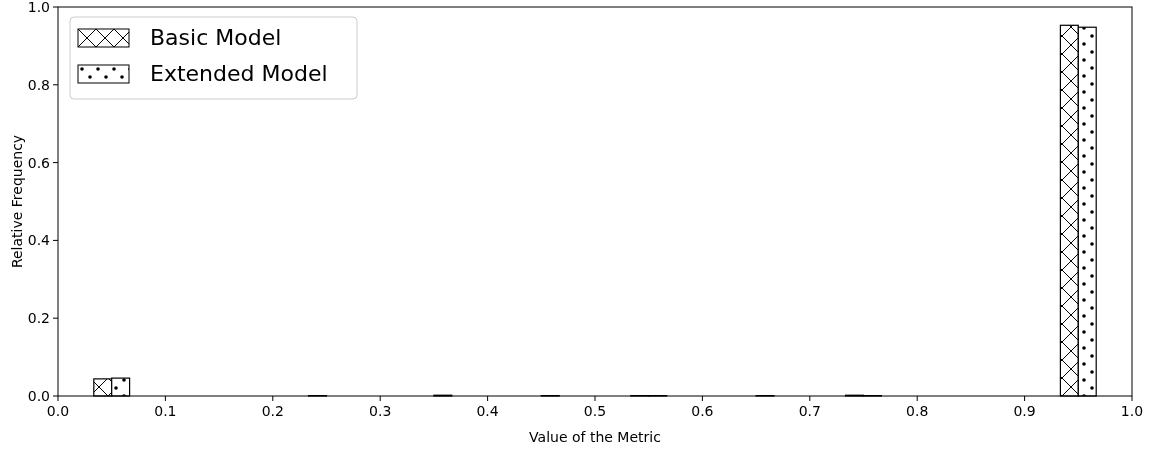 Image resolution: width=1149 pixels, height=452 pixels. I want to click on x-tick-label: 0.1, so click(165, 411).